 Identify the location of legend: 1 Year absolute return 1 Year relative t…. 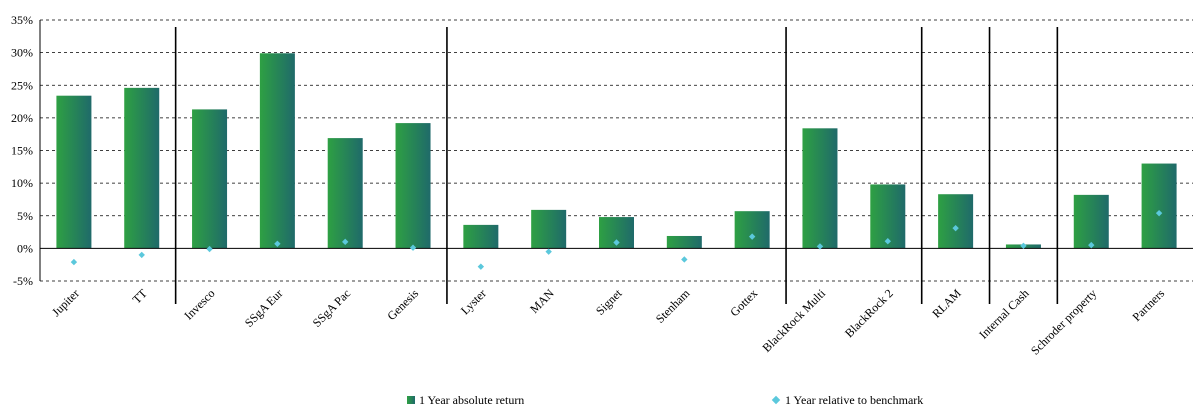
(665, 400).